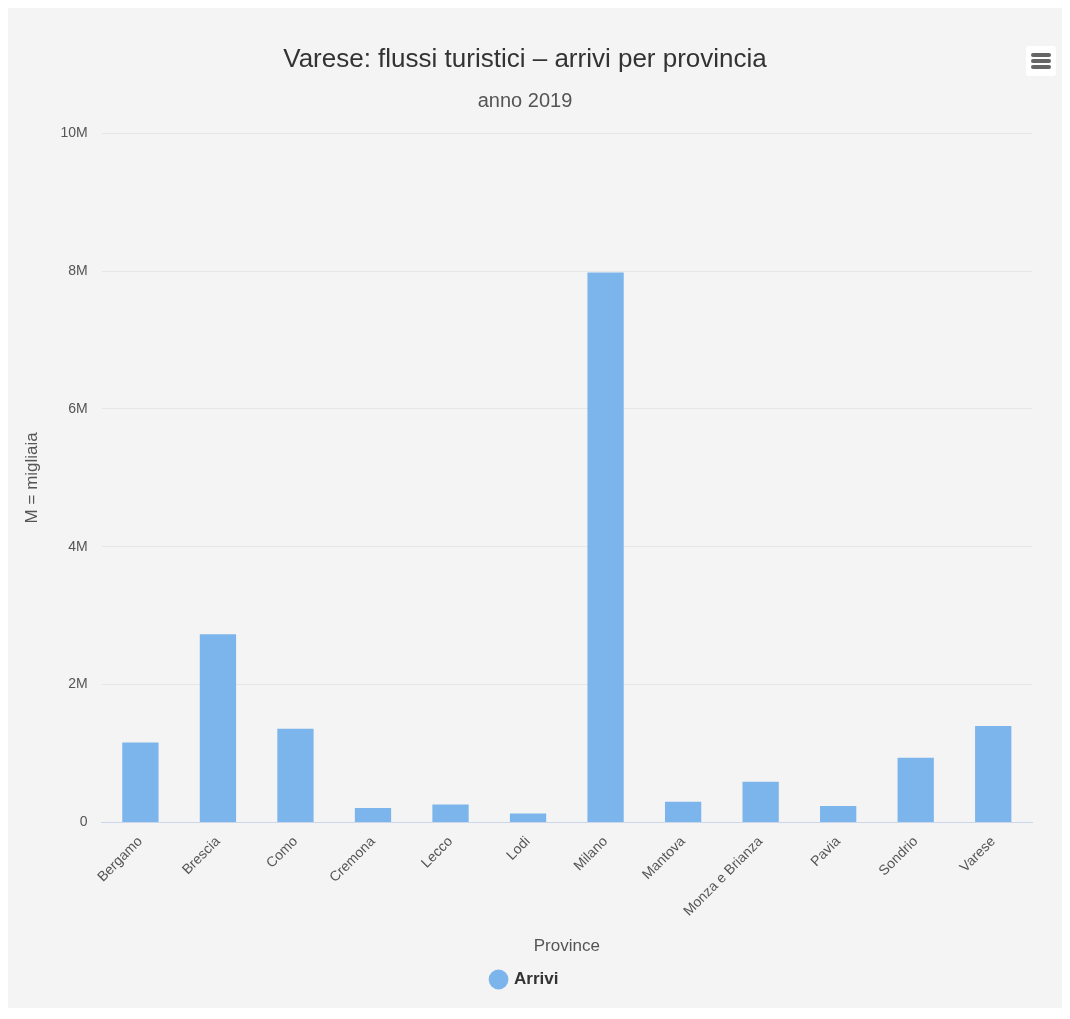  Describe the element at coordinates (525, 99) in the screenshot. I see `chart-subtitle: anno 2019` at that location.